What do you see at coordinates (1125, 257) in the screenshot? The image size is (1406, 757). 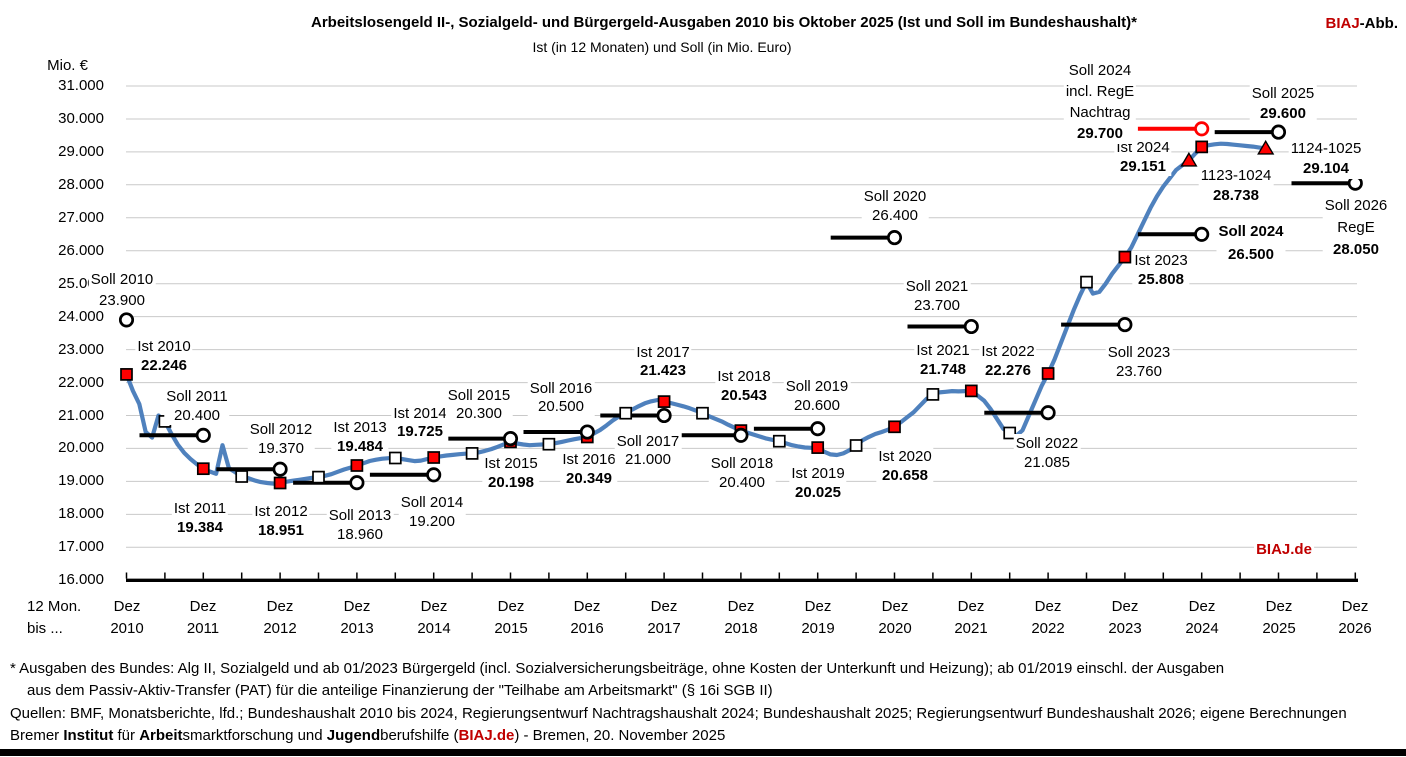 I see `ist-dez-marker-2023` at bounding box center [1125, 257].